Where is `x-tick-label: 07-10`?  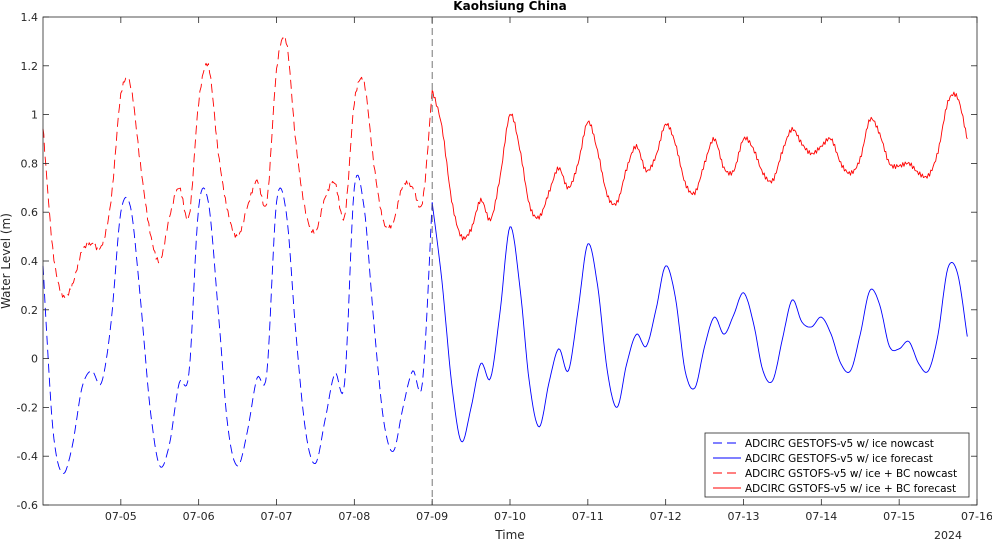 x-tick-label: 07-10 is located at coordinates (510, 516).